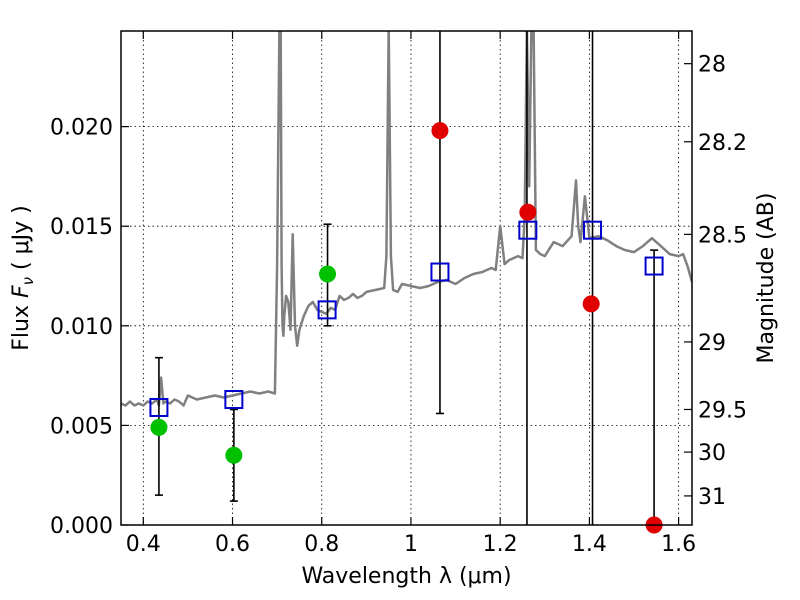 Image resolution: width=800 pixels, height=600 pixels. Describe the element at coordinates (722, 235) in the screenshot. I see `right-tick-label: 28.5` at that location.